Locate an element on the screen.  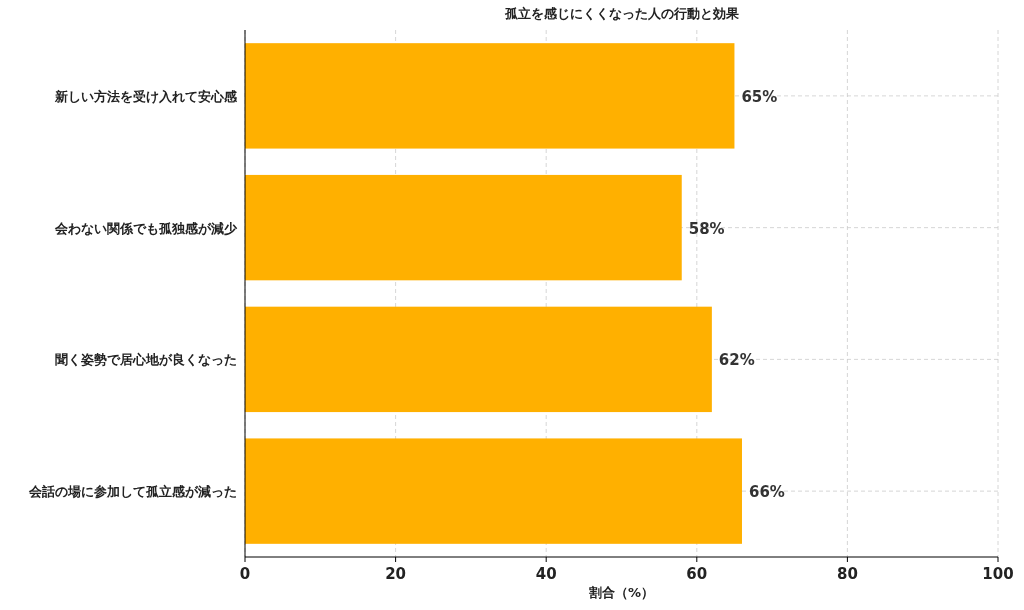
data-label: 65% is located at coordinates (759, 96).